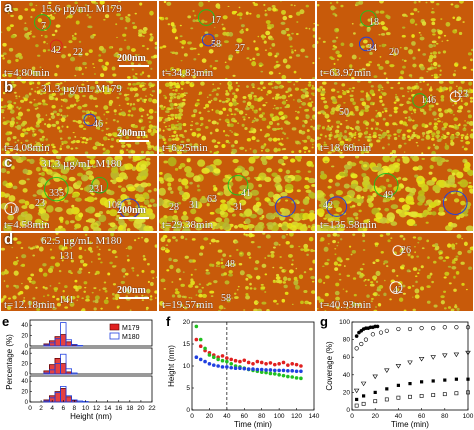 This screenshot has height=430, width=474. Describe the element at coordinates (395, 40) in the screenshot. I see `afm-image-a-3: t=63.97min 18 34 20` at that location.